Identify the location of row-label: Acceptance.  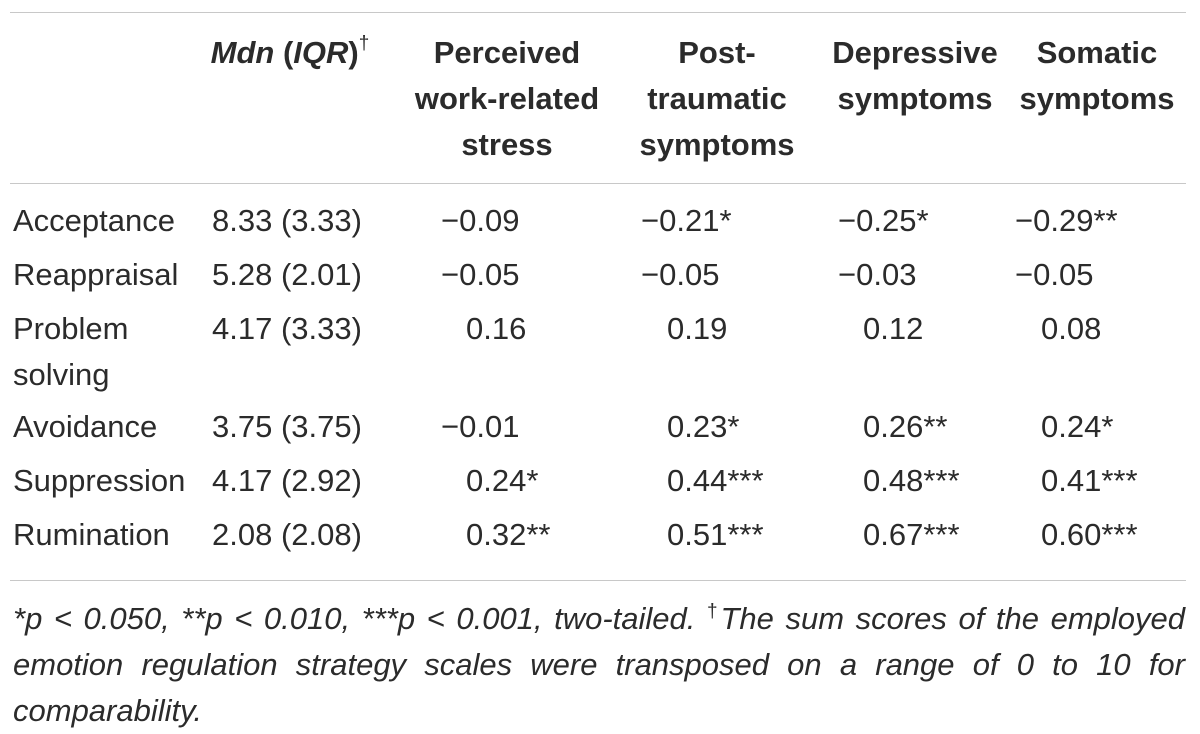
(94, 220).